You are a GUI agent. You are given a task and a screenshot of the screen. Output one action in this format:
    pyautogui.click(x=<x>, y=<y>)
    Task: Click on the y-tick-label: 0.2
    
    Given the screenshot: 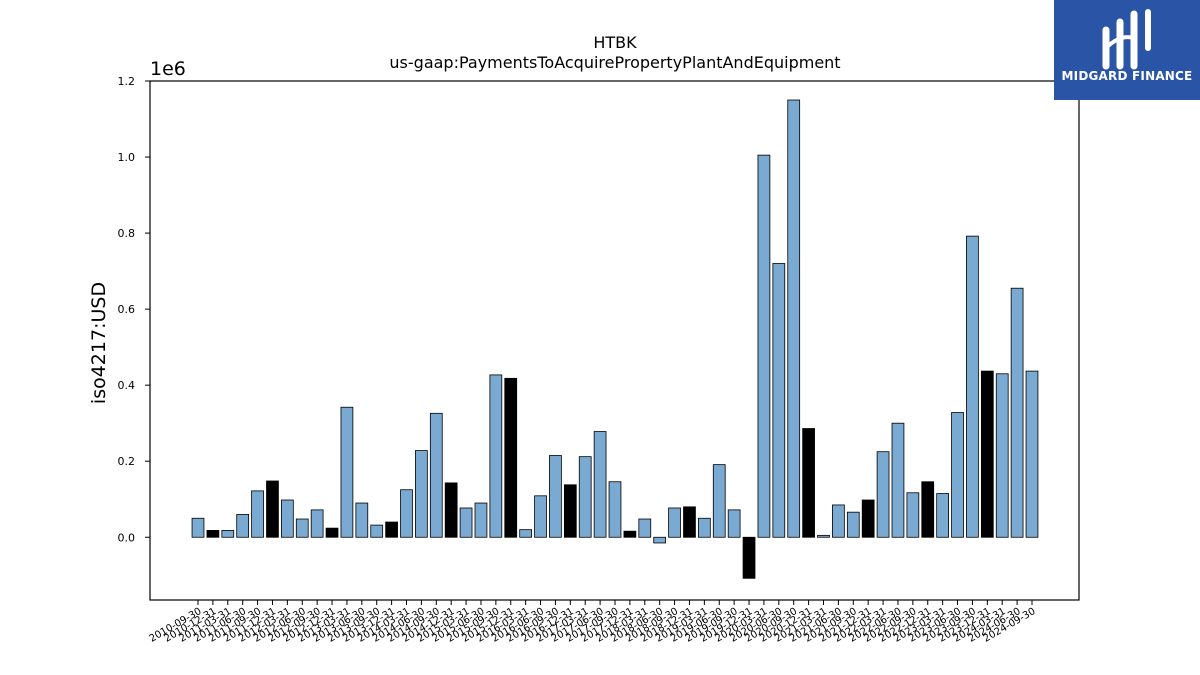 What is the action you would take?
    pyautogui.click(x=127, y=461)
    